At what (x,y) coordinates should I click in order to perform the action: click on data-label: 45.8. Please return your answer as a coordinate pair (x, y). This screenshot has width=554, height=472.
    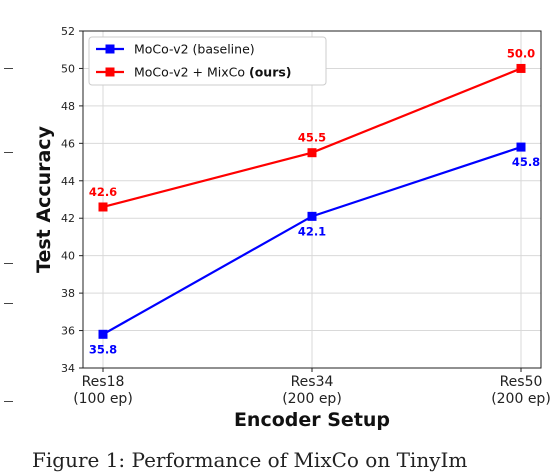
    Looking at the image, I should click on (526, 162).